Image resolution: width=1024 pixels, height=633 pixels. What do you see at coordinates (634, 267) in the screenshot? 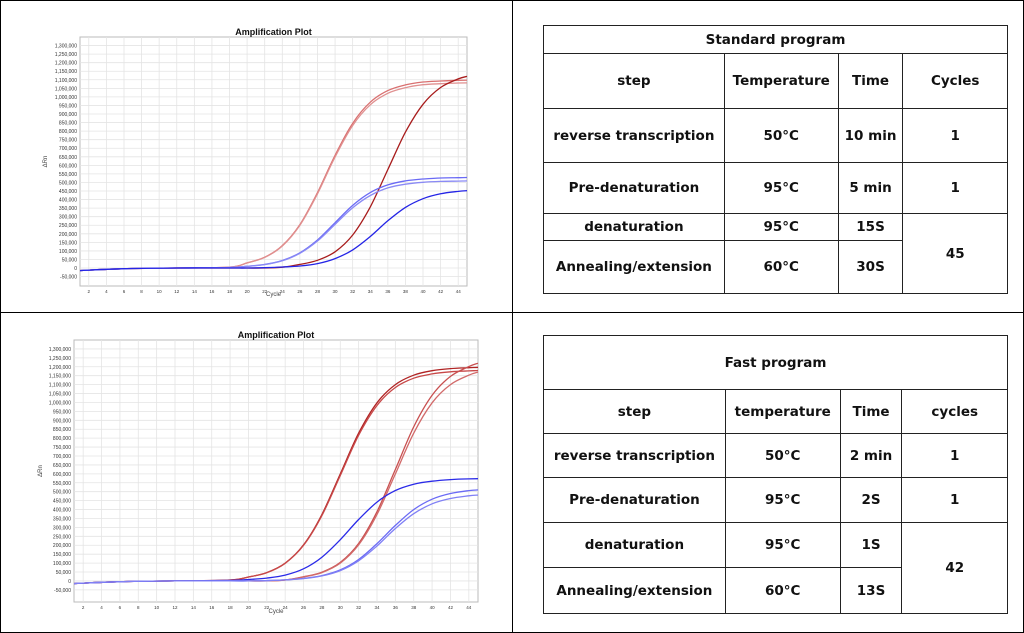
I see `cell-step: Annealing/extension` at bounding box center [634, 267].